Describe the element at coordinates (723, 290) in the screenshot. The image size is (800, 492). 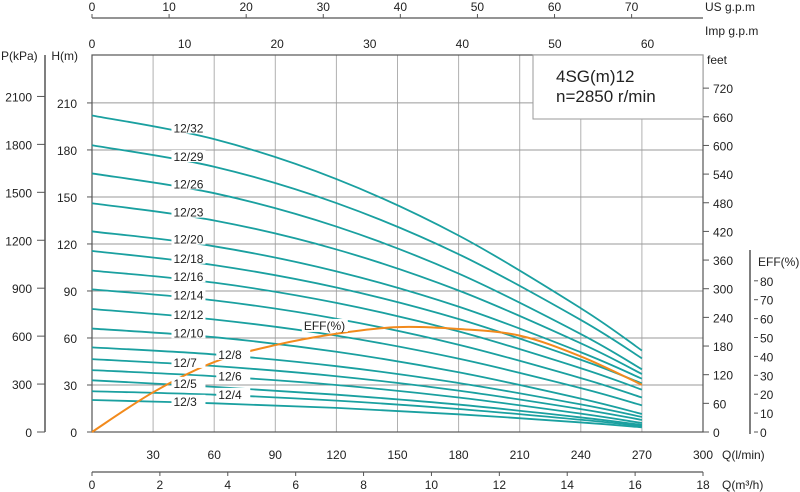
I see `y-tick-feet: 300` at that location.